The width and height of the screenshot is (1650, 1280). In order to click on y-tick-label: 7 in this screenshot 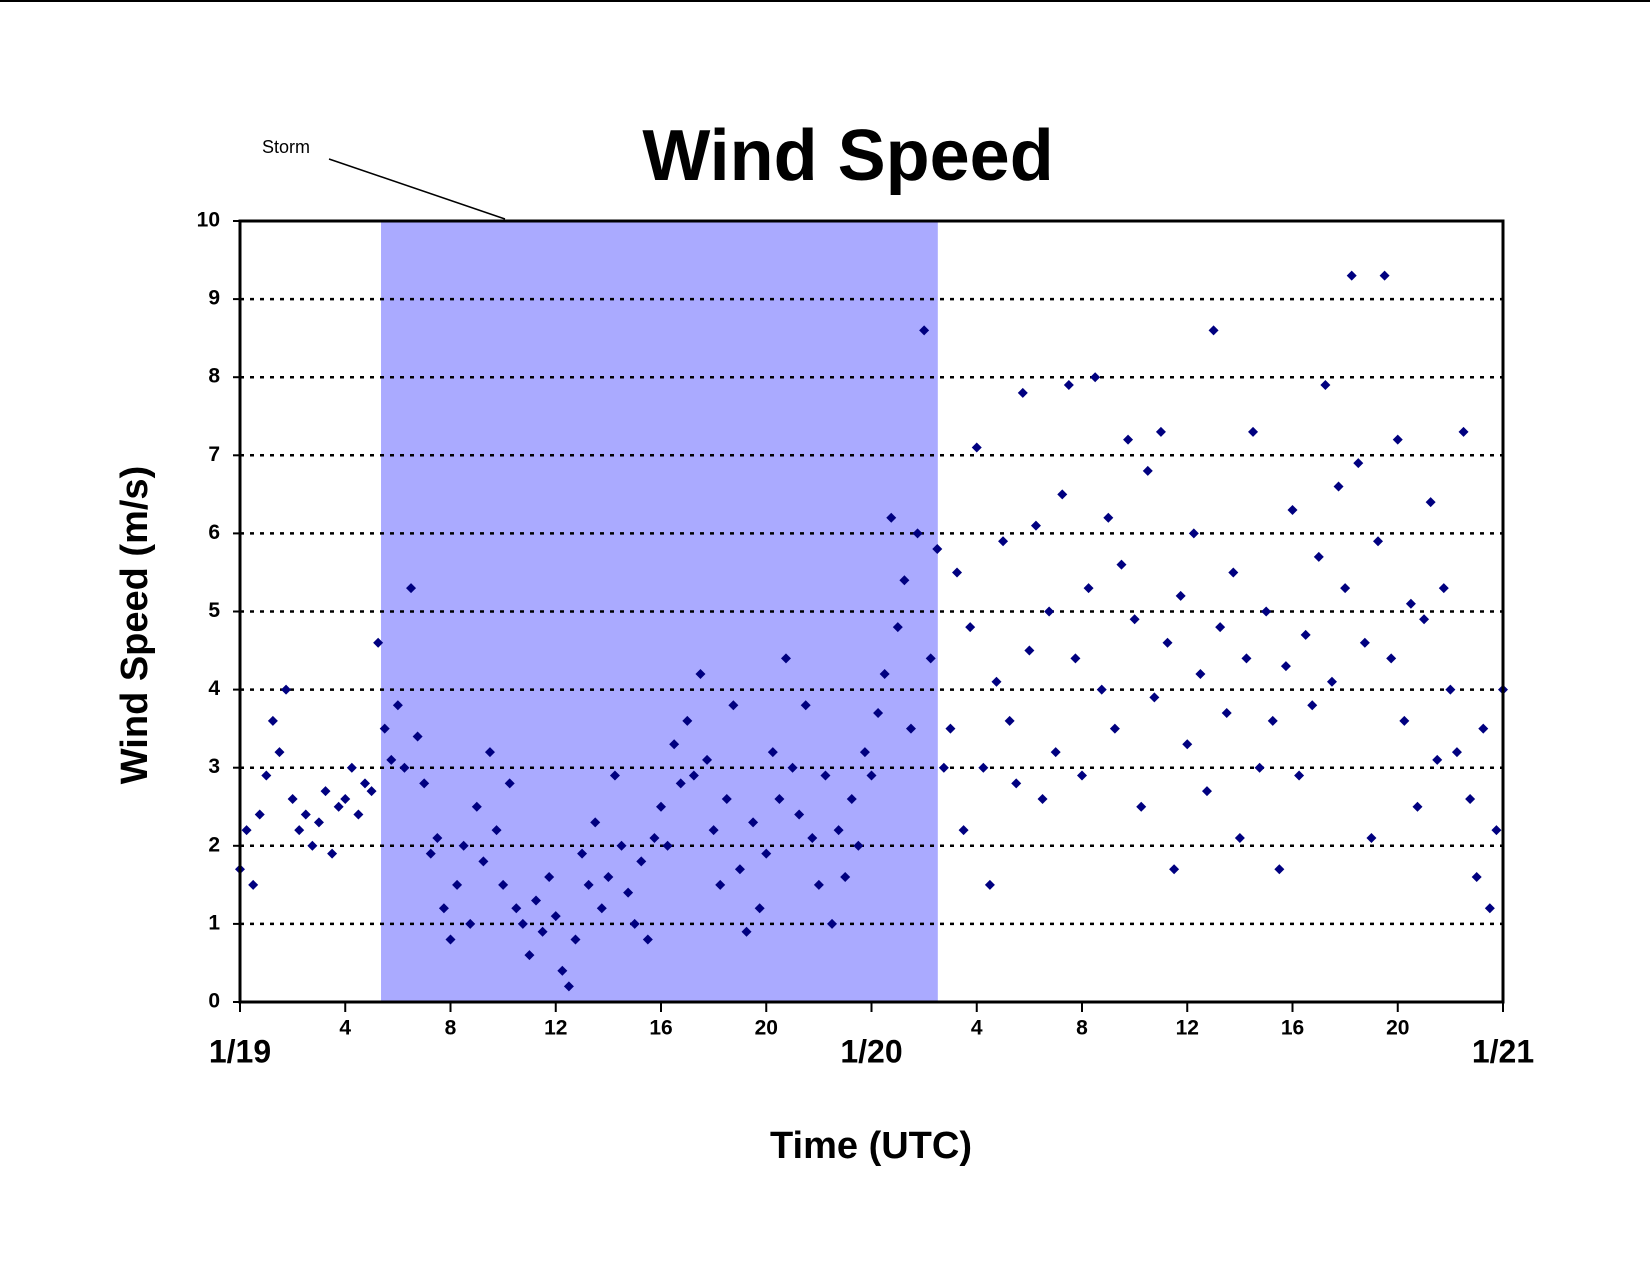, I will do `click(214, 454)`.